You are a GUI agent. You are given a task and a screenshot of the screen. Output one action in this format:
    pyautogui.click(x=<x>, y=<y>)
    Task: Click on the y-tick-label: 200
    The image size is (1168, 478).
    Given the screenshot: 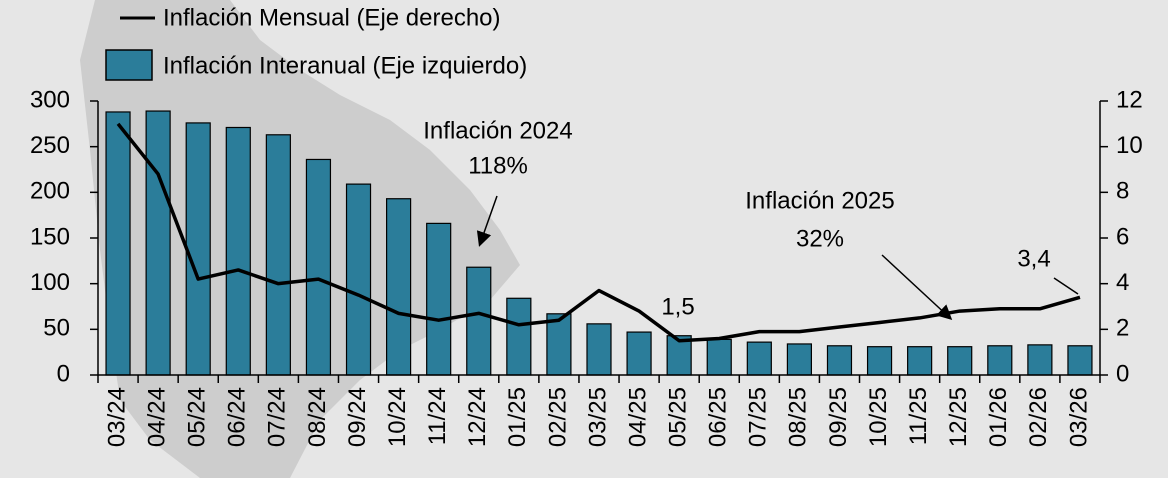 What is the action you would take?
    pyautogui.click(x=50, y=191)
    